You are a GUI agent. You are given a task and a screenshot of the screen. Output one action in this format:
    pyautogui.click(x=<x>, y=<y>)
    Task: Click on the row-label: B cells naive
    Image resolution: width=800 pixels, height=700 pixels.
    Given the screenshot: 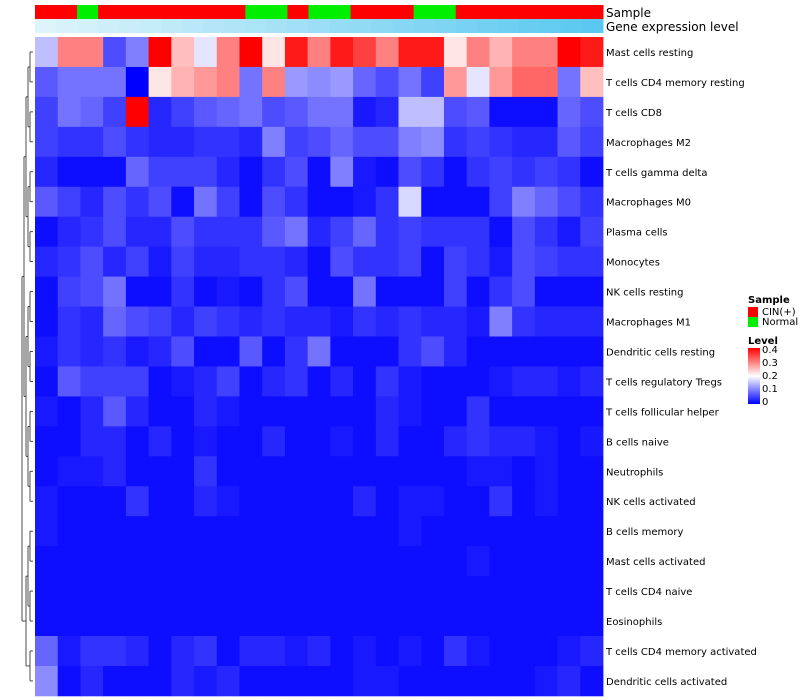 What is the action you would take?
    pyautogui.click(x=637, y=442)
    